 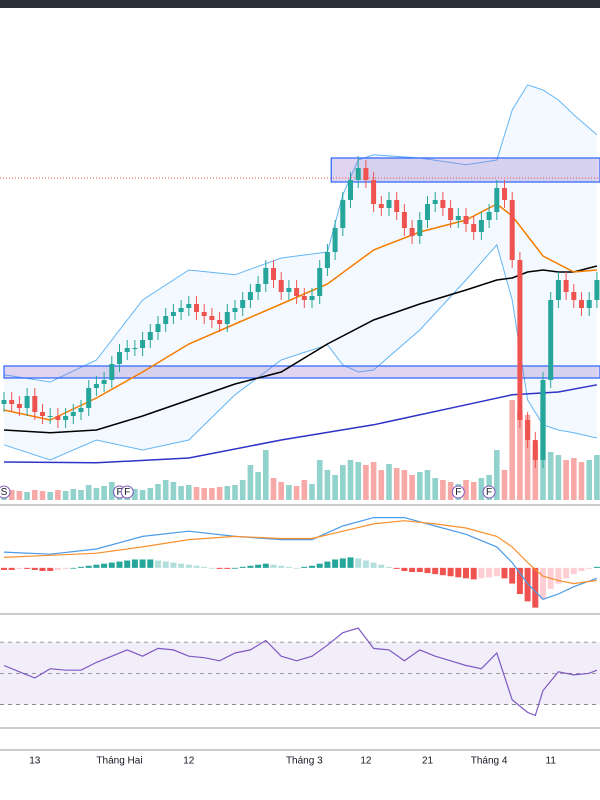 What do you see at coordinates (428, 761) in the screenshot?
I see `x-tick-label: 21` at bounding box center [428, 761].